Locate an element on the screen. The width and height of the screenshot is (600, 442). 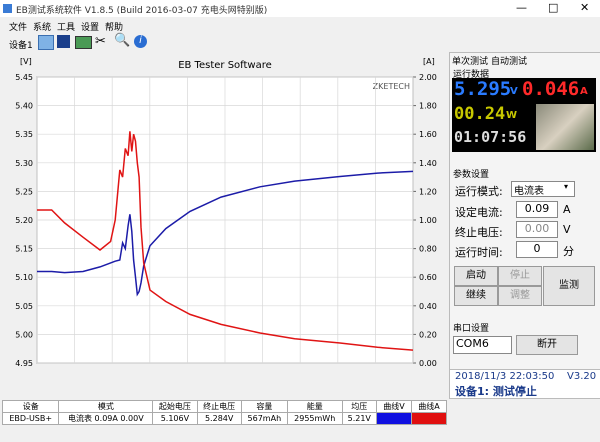
y-tick-label: 5.10 is located at coordinates (24, 277).